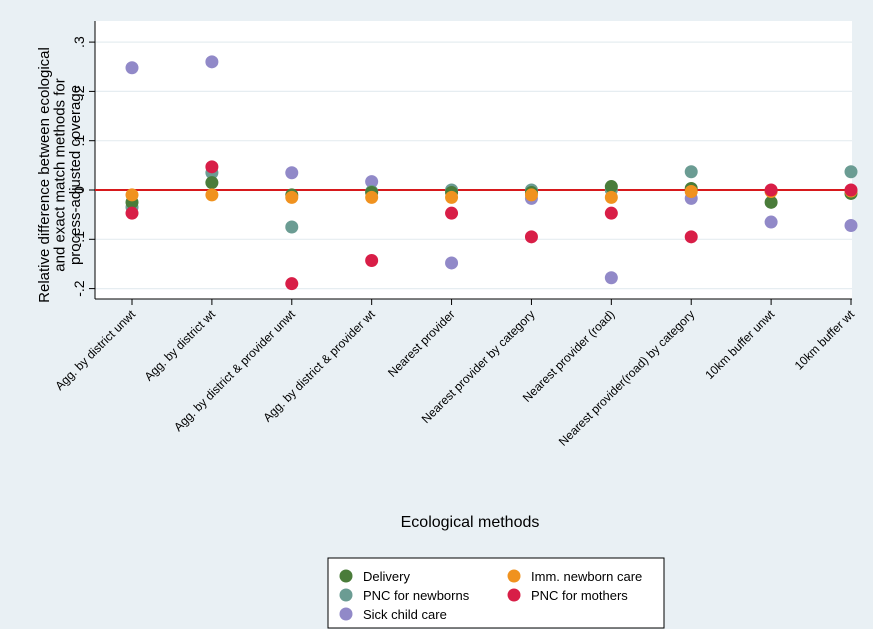 The width and height of the screenshot is (873, 629). What do you see at coordinates (75, 175) in the screenshot?
I see `y-axis-title-line: process-adjusted coverage` at bounding box center [75, 175].